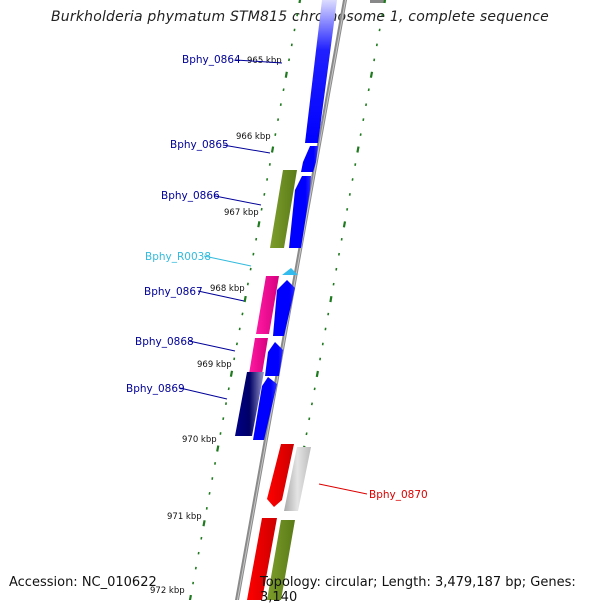 Image resolution: width=600 pixels, height=605 pixels. Describe the element at coordinates (214, 365) in the screenshot. I see `scale-label-969: 969 kbp` at that location.